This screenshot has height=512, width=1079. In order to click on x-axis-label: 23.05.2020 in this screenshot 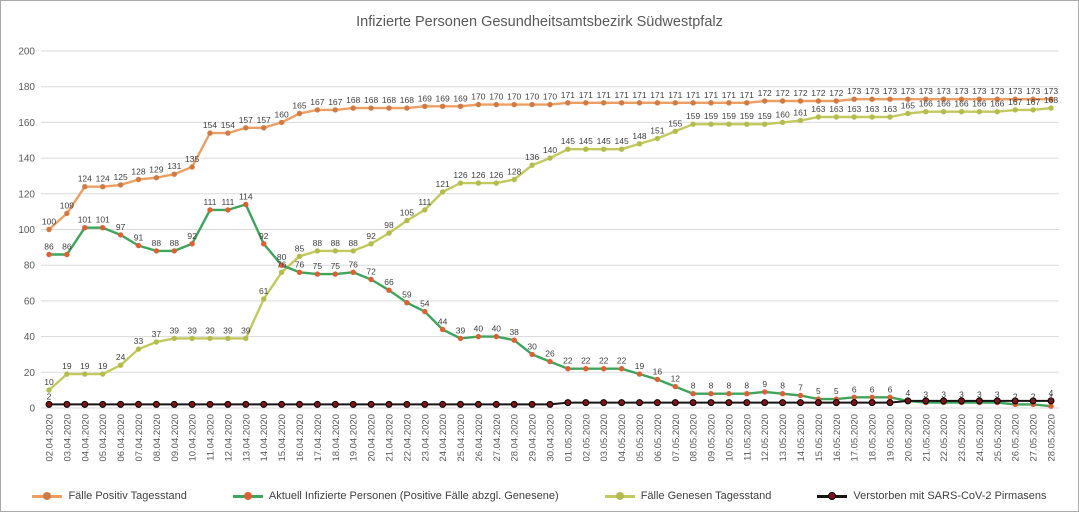, I will do `click(962, 438)`.